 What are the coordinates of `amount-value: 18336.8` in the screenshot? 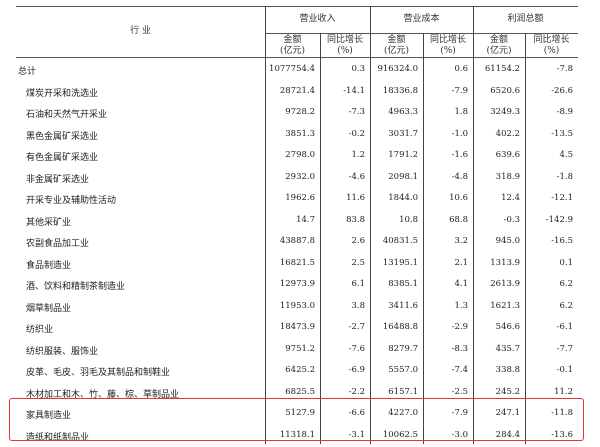 It's located at (400, 90).